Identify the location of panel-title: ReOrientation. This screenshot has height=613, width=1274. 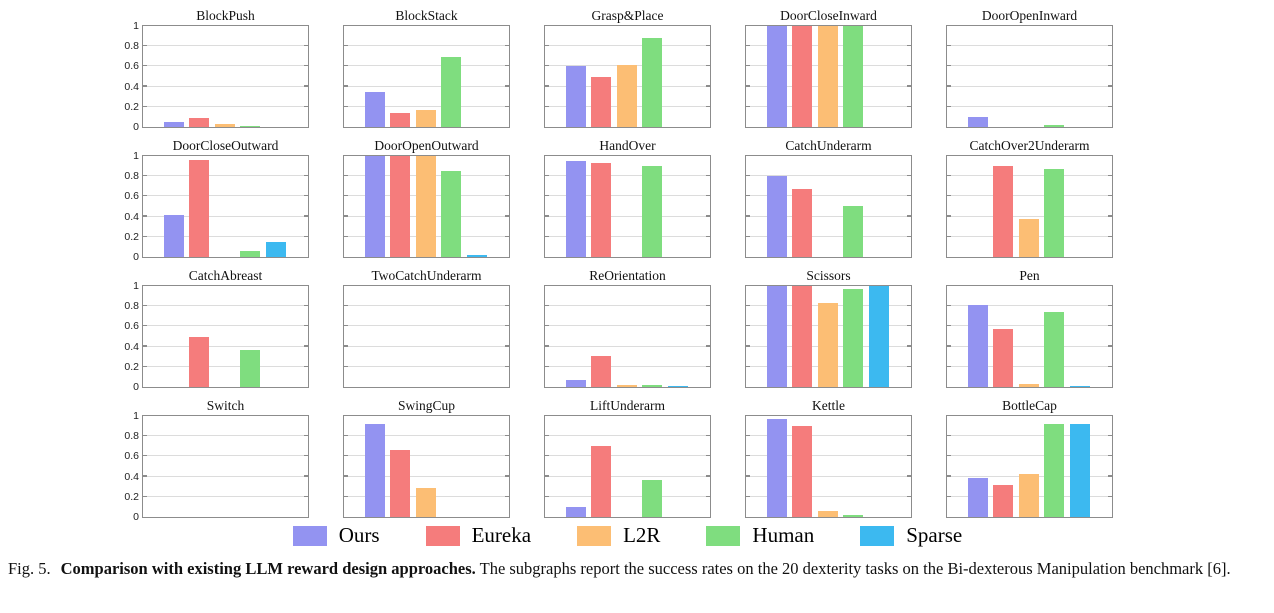
(627, 275).